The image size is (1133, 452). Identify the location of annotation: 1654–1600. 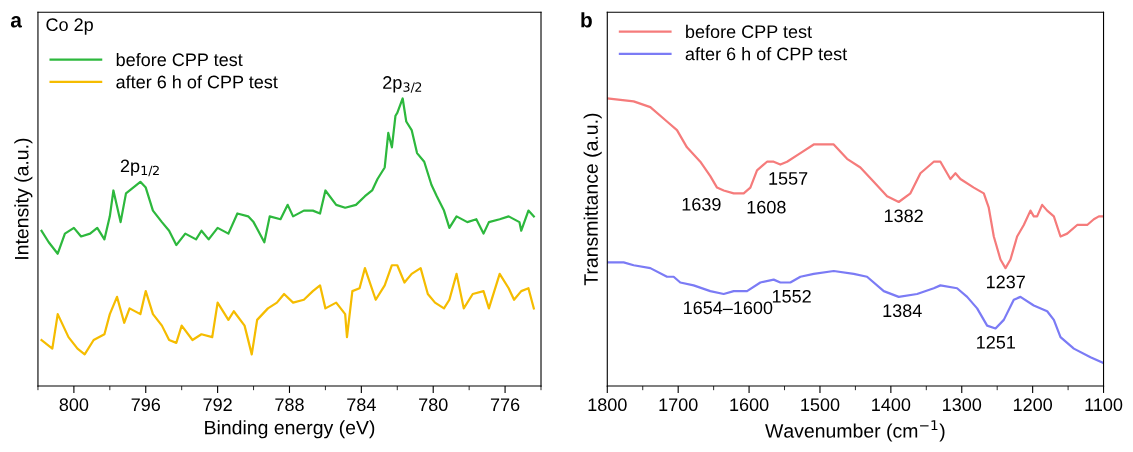
(728, 308).